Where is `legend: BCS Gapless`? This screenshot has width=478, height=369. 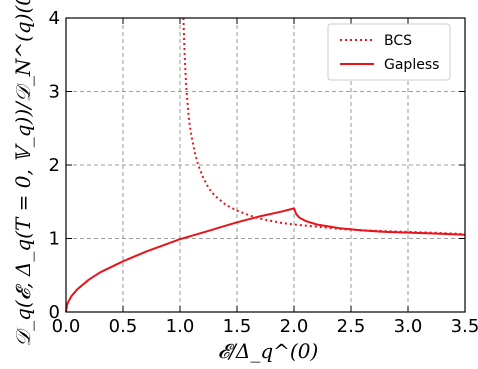
legend: BCS Gapless is located at coordinates (389, 52).